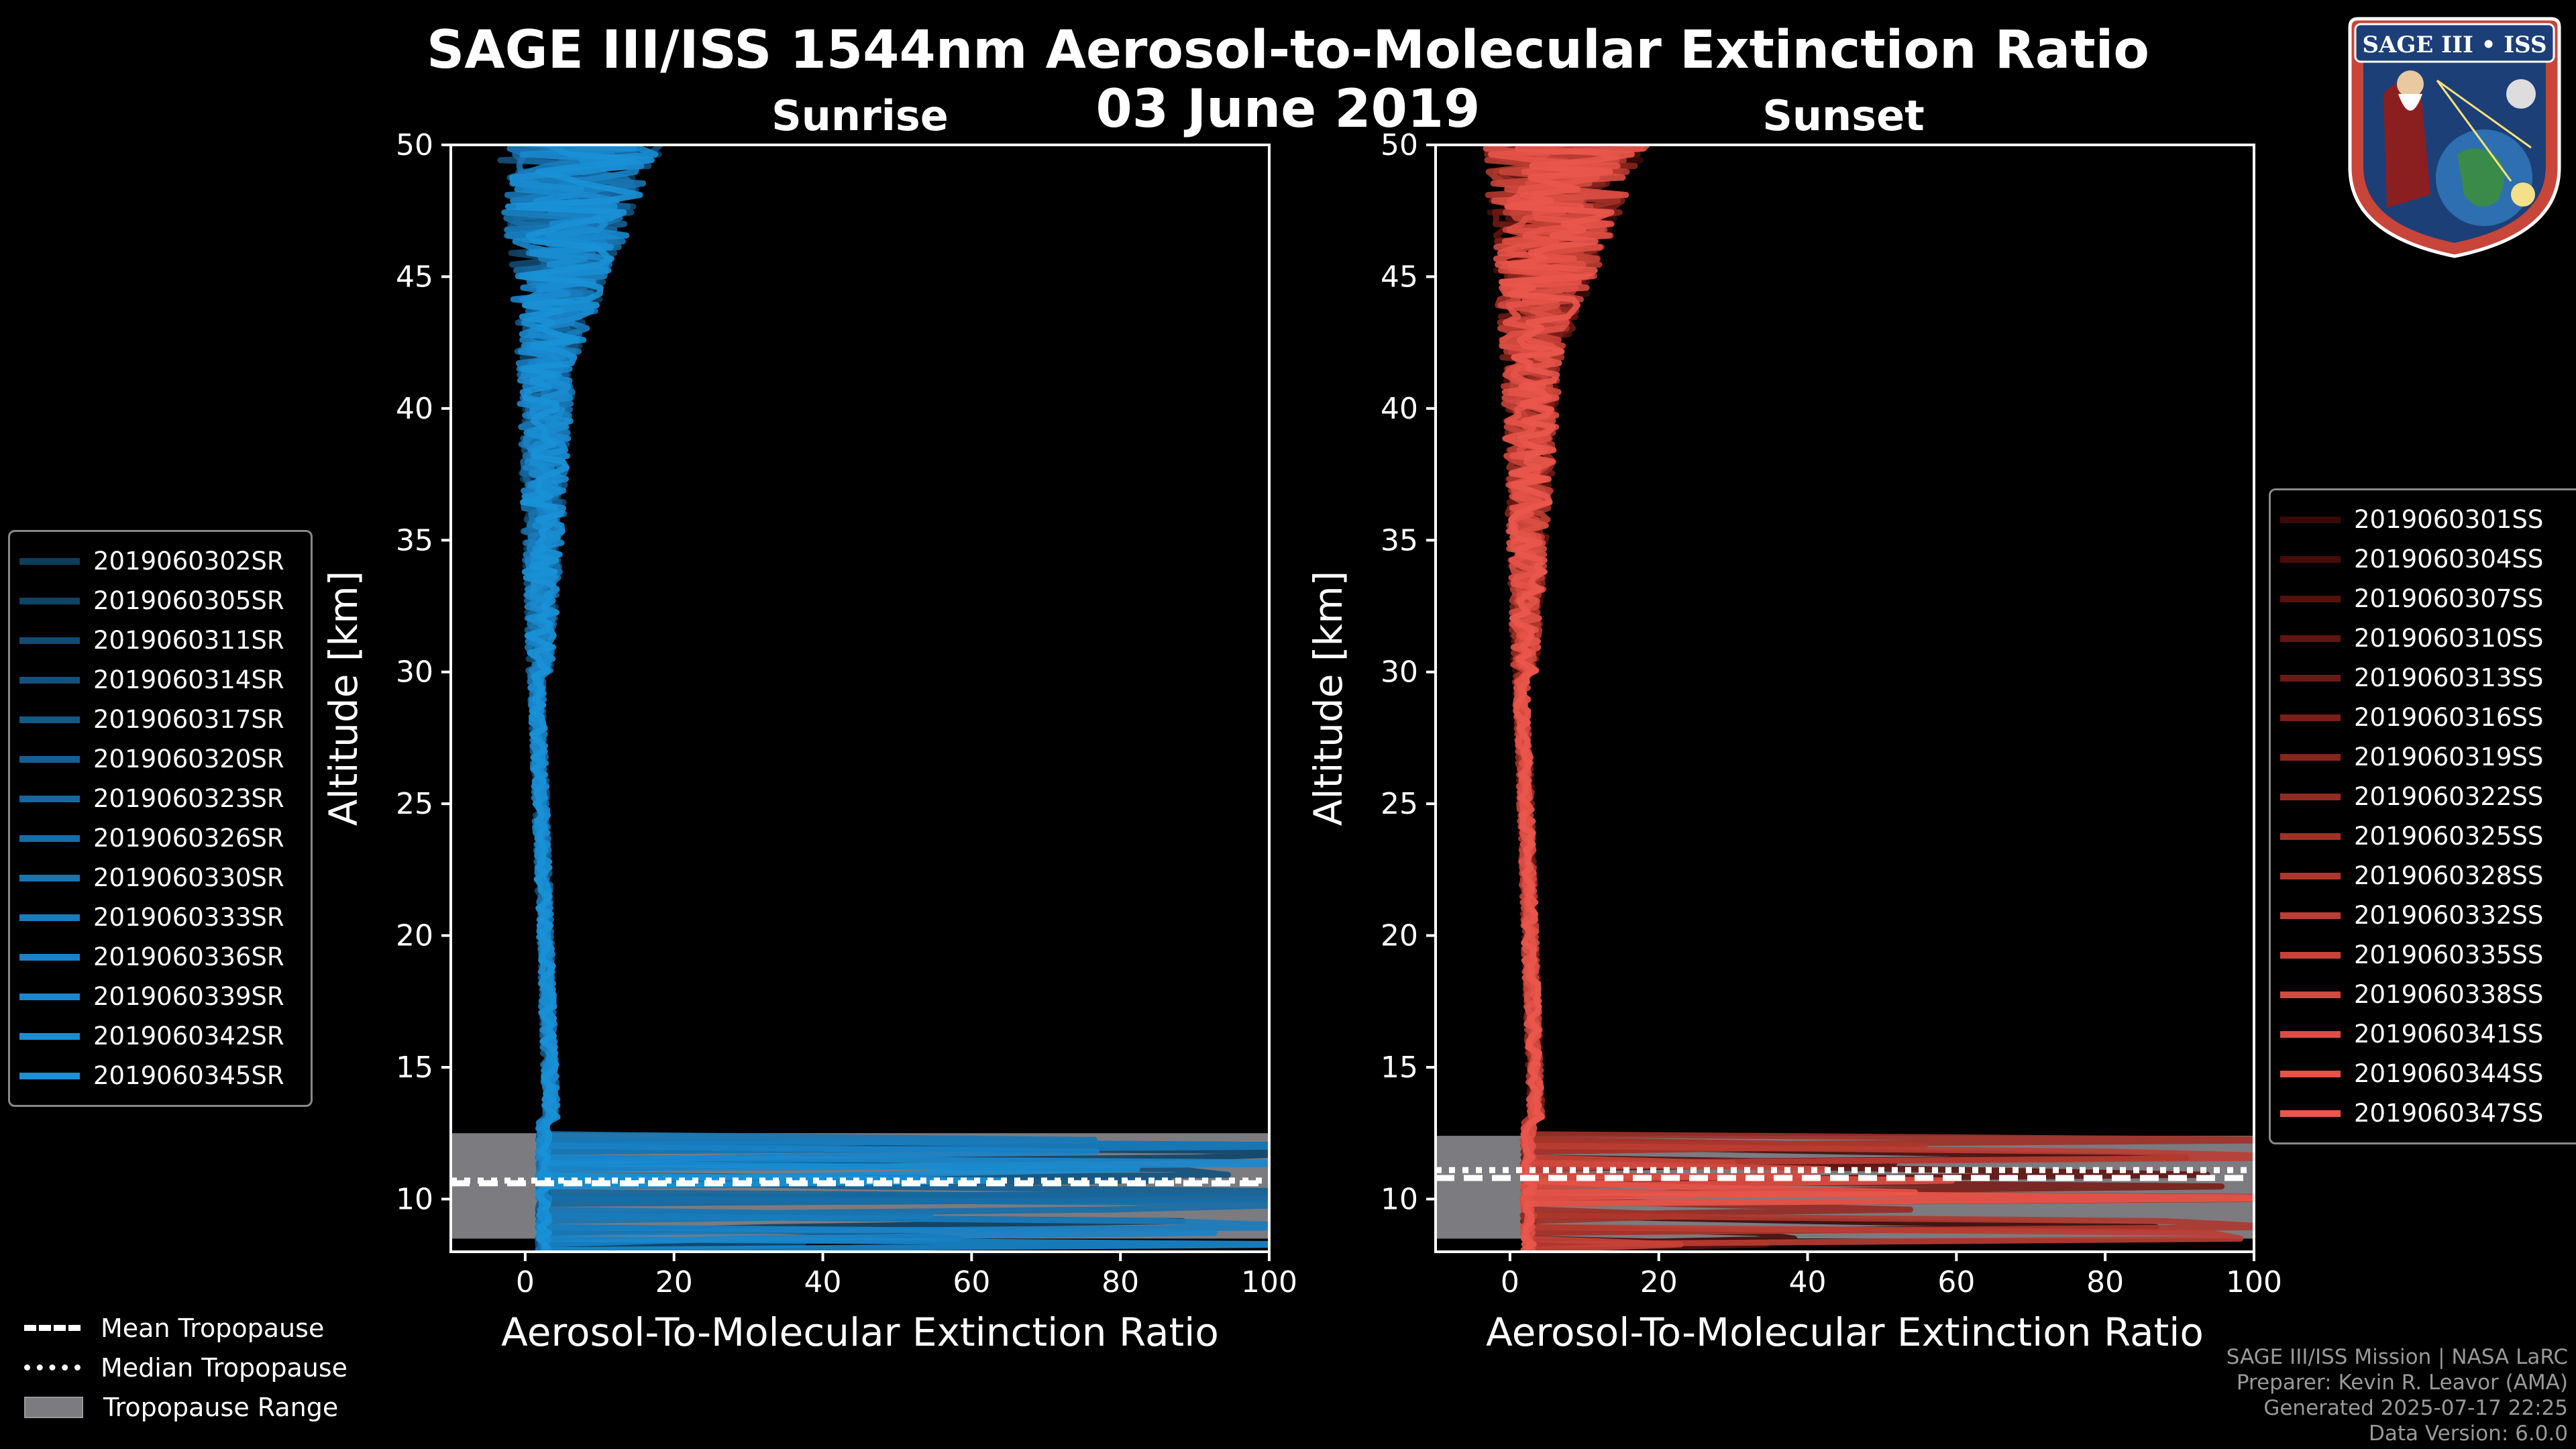  Describe the element at coordinates (188, 759) in the screenshot. I see `legend-label: 2019060320SR` at that location.